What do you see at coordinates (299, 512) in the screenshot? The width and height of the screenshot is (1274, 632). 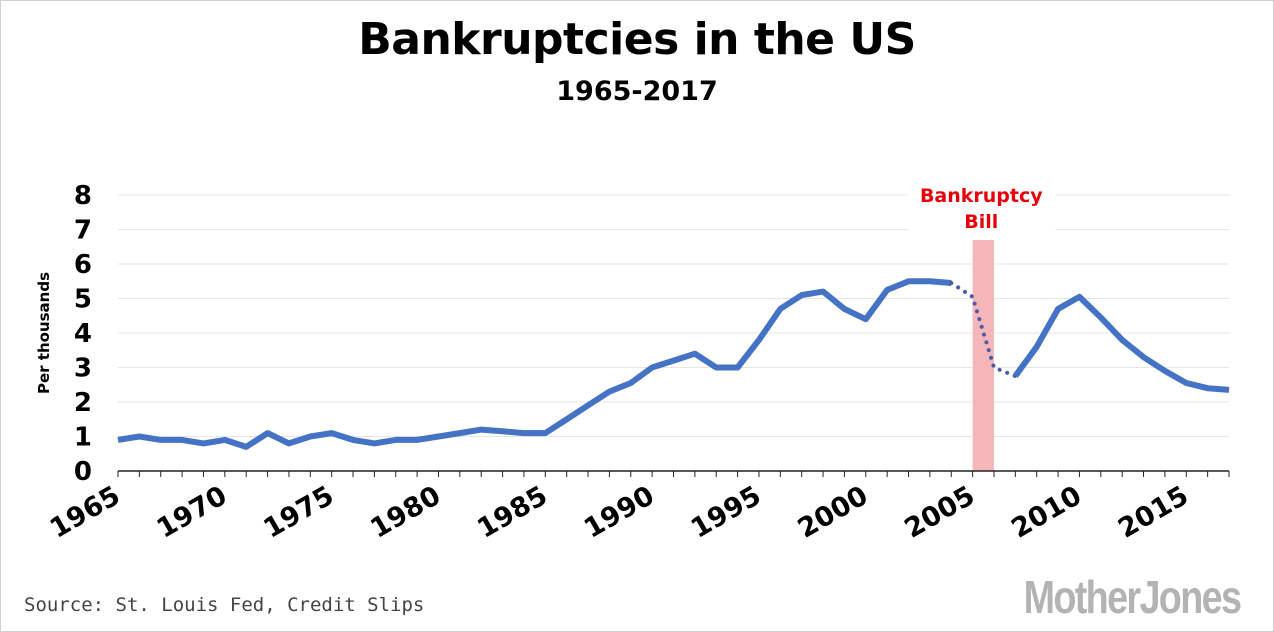 I see `x-tick-label: 1975` at bounding box center [299, 512].